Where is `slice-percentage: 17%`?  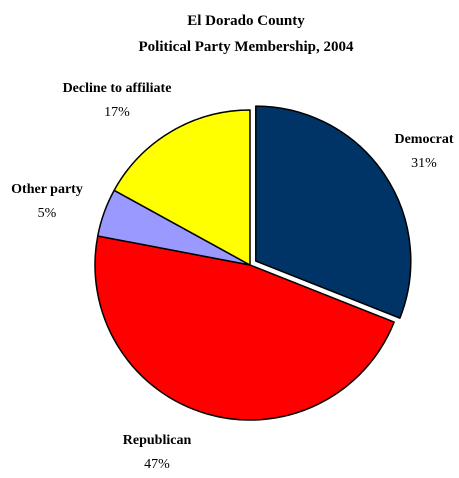 slice-percentage: 17% is located at coordinates (117, 112).